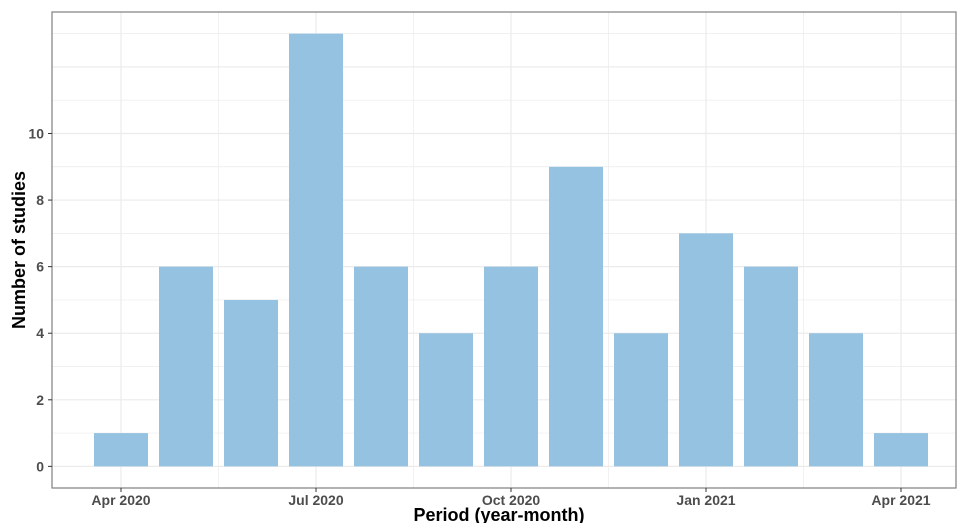 This screenshot has width=957, height=528. Describe the element at coordinates (900, 500) in the screenshot. I see `x-tick-label: Apr 2021` at that location.